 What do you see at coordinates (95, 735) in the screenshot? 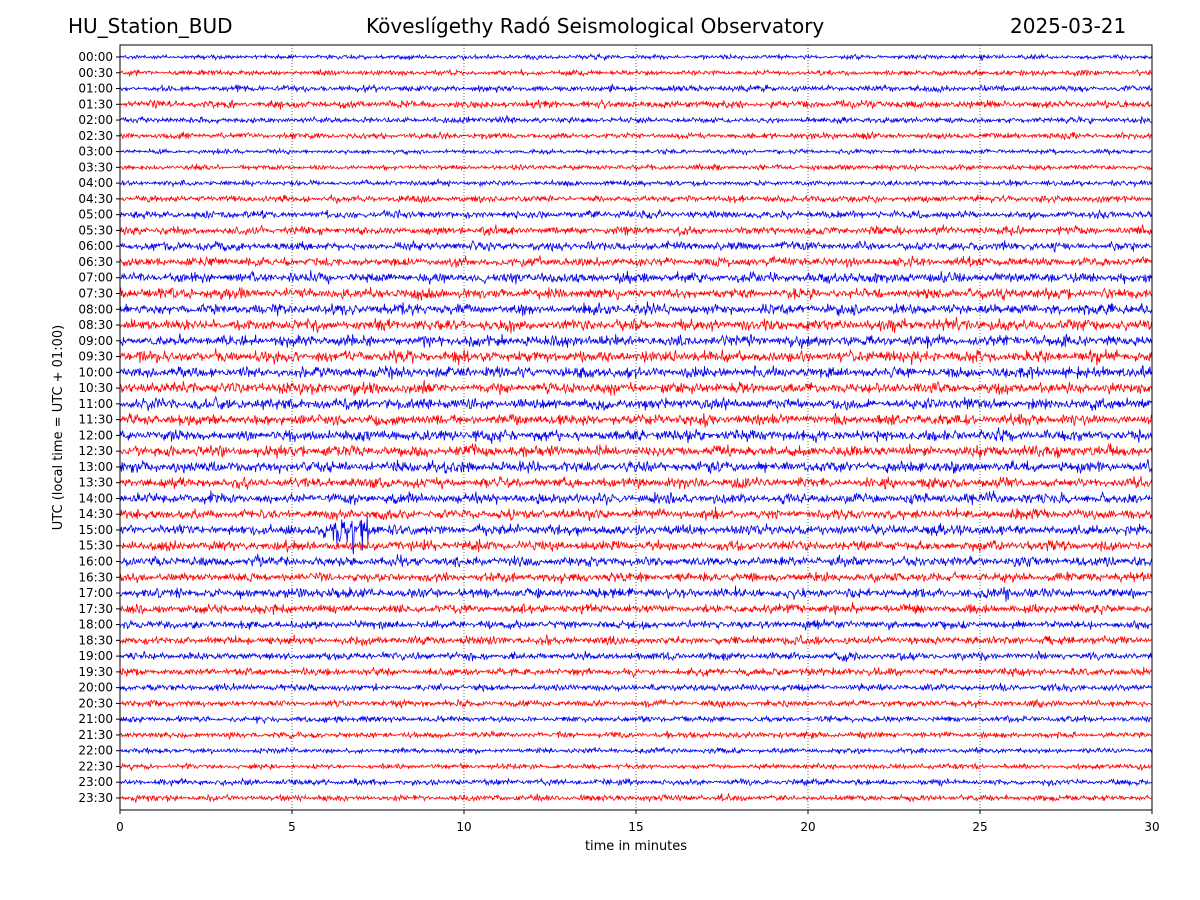
I see `y-tick-label: 21:30` at bounding box center [95, 735].